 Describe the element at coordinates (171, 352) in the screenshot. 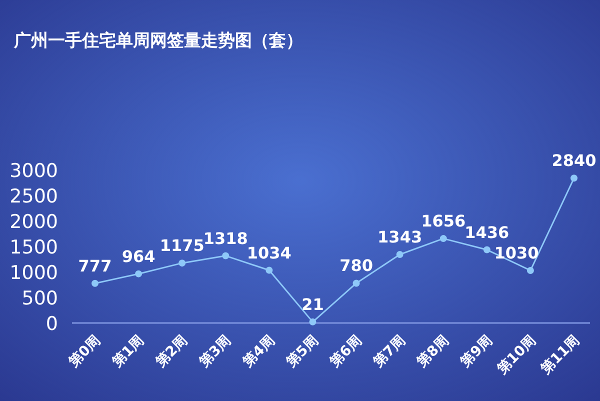

I see `x-tick-label: 第2周` at that location.